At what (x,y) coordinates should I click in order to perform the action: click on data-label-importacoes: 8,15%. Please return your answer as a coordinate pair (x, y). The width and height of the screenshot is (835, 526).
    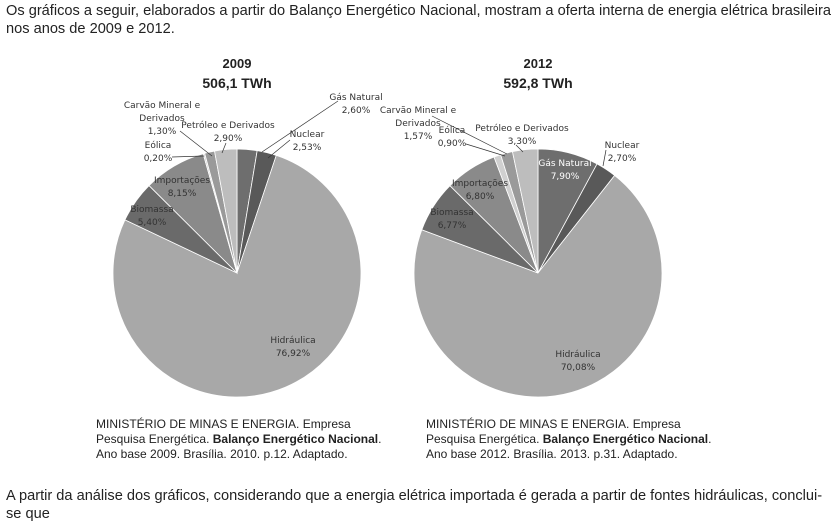
    Looking at the image, I should click on (182, 194).